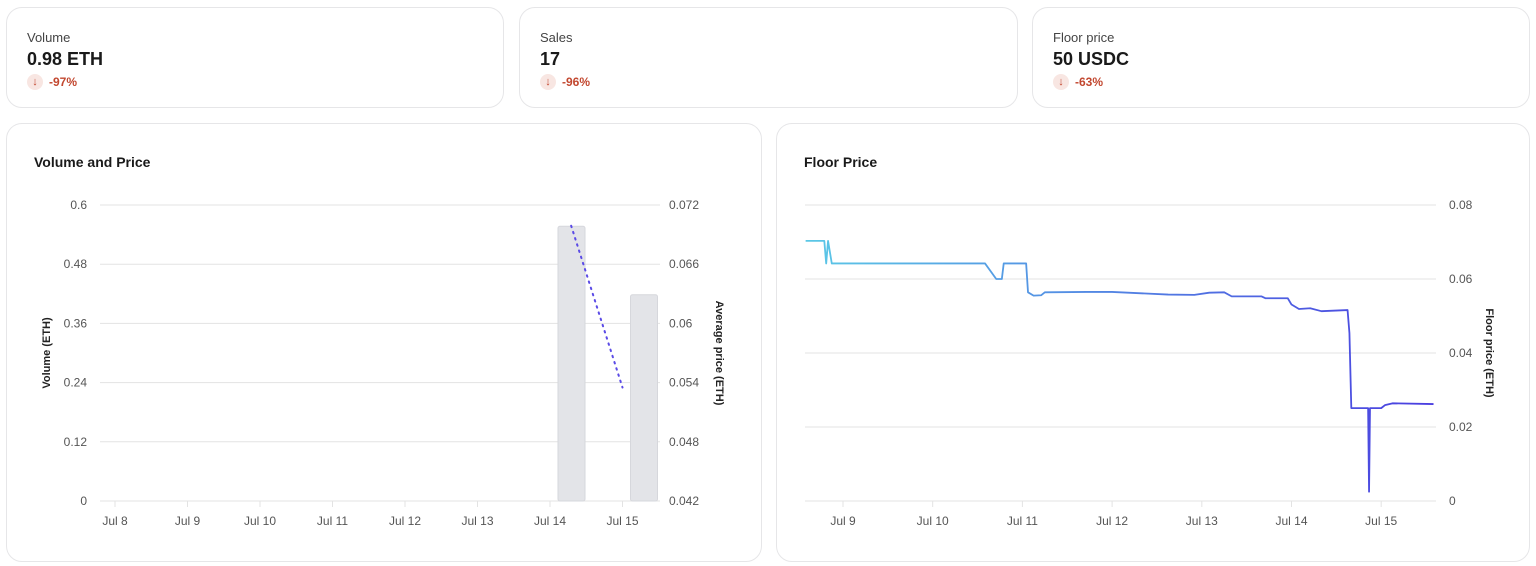  Describe the element at coordinates (1461, 353) in the screenshot. I see `y-tick-label: 0.04` at that location.